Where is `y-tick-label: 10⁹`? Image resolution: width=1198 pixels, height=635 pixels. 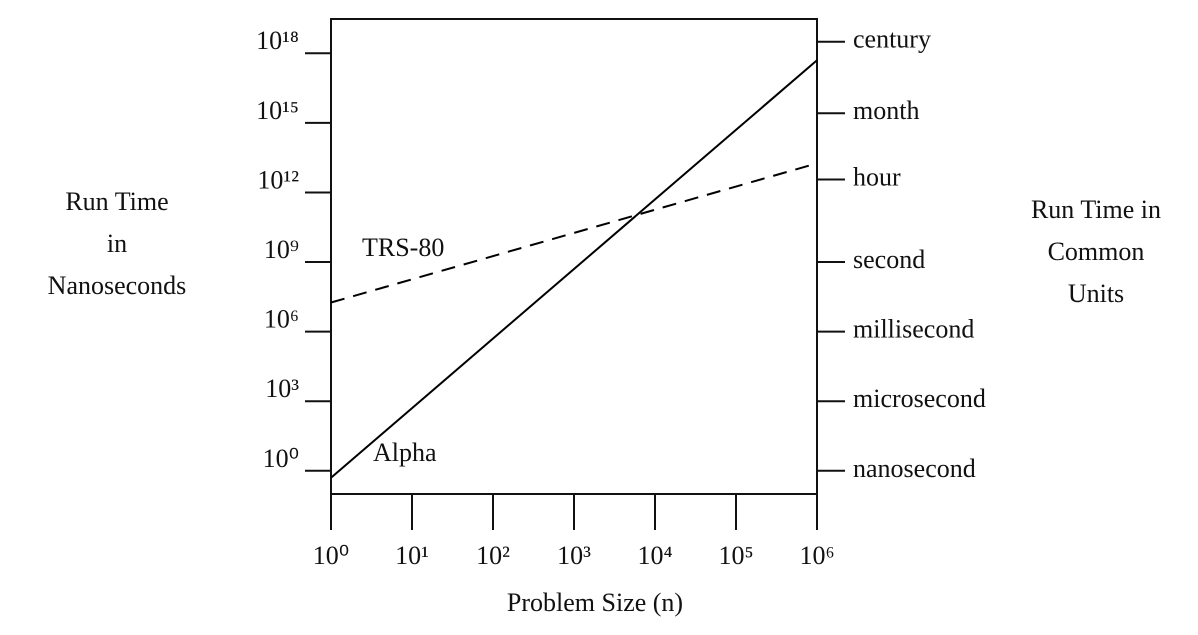 y-tick-label: 10⁹ is located at coordinates (281, 249).